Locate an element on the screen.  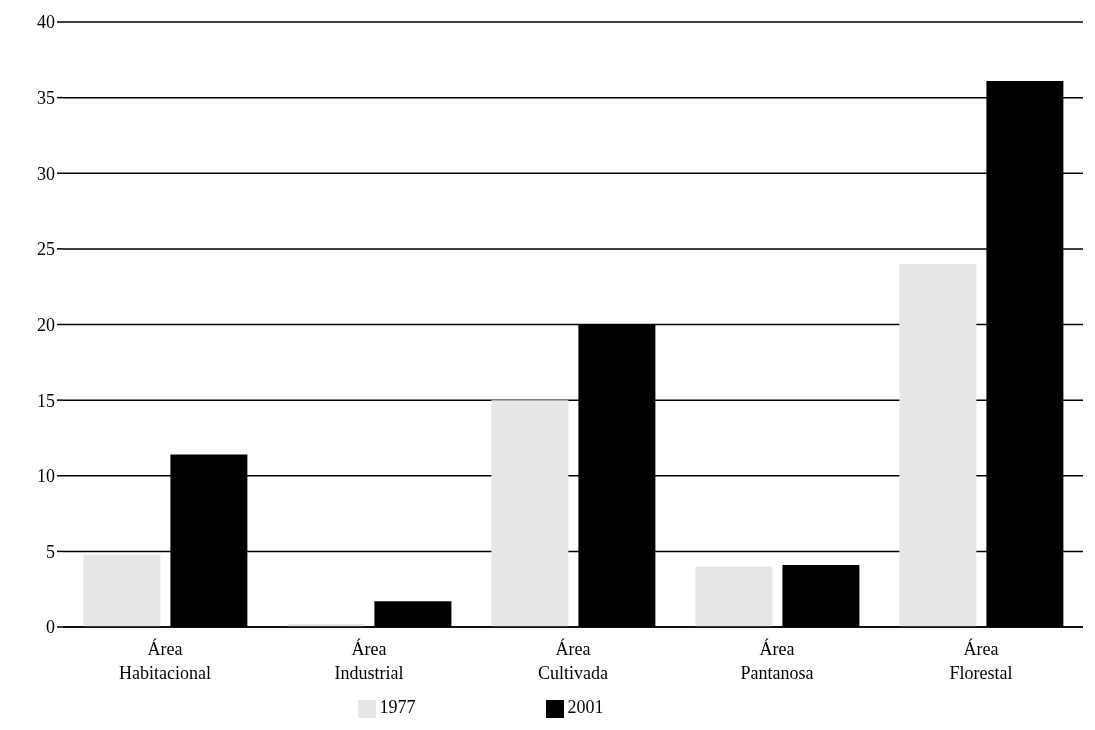
x-tick-label: Área Pantanosa is located at coordinates (777, 660).